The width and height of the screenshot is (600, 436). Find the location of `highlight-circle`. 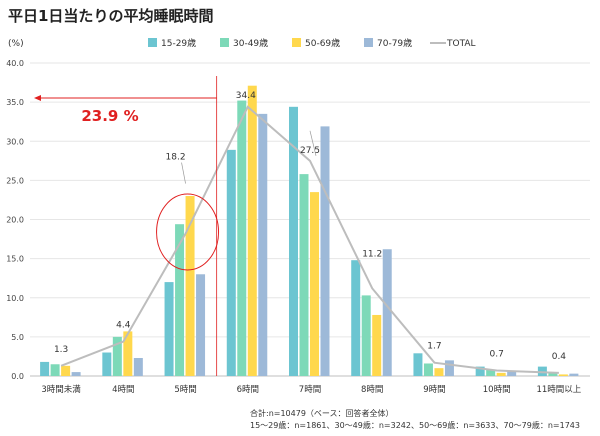

highlight-circle is located at coordinates (188, 232).